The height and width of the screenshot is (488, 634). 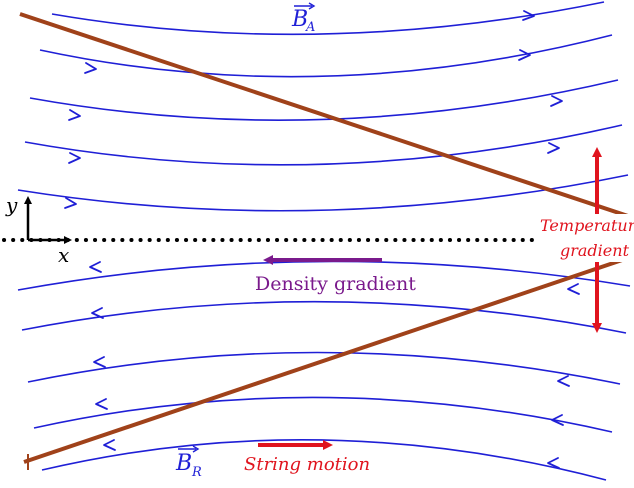 What do you see at coordinates (299, 19) in the screenshot?
I see `field-label-upper-symbol: B` at bounding box center [299, 19].